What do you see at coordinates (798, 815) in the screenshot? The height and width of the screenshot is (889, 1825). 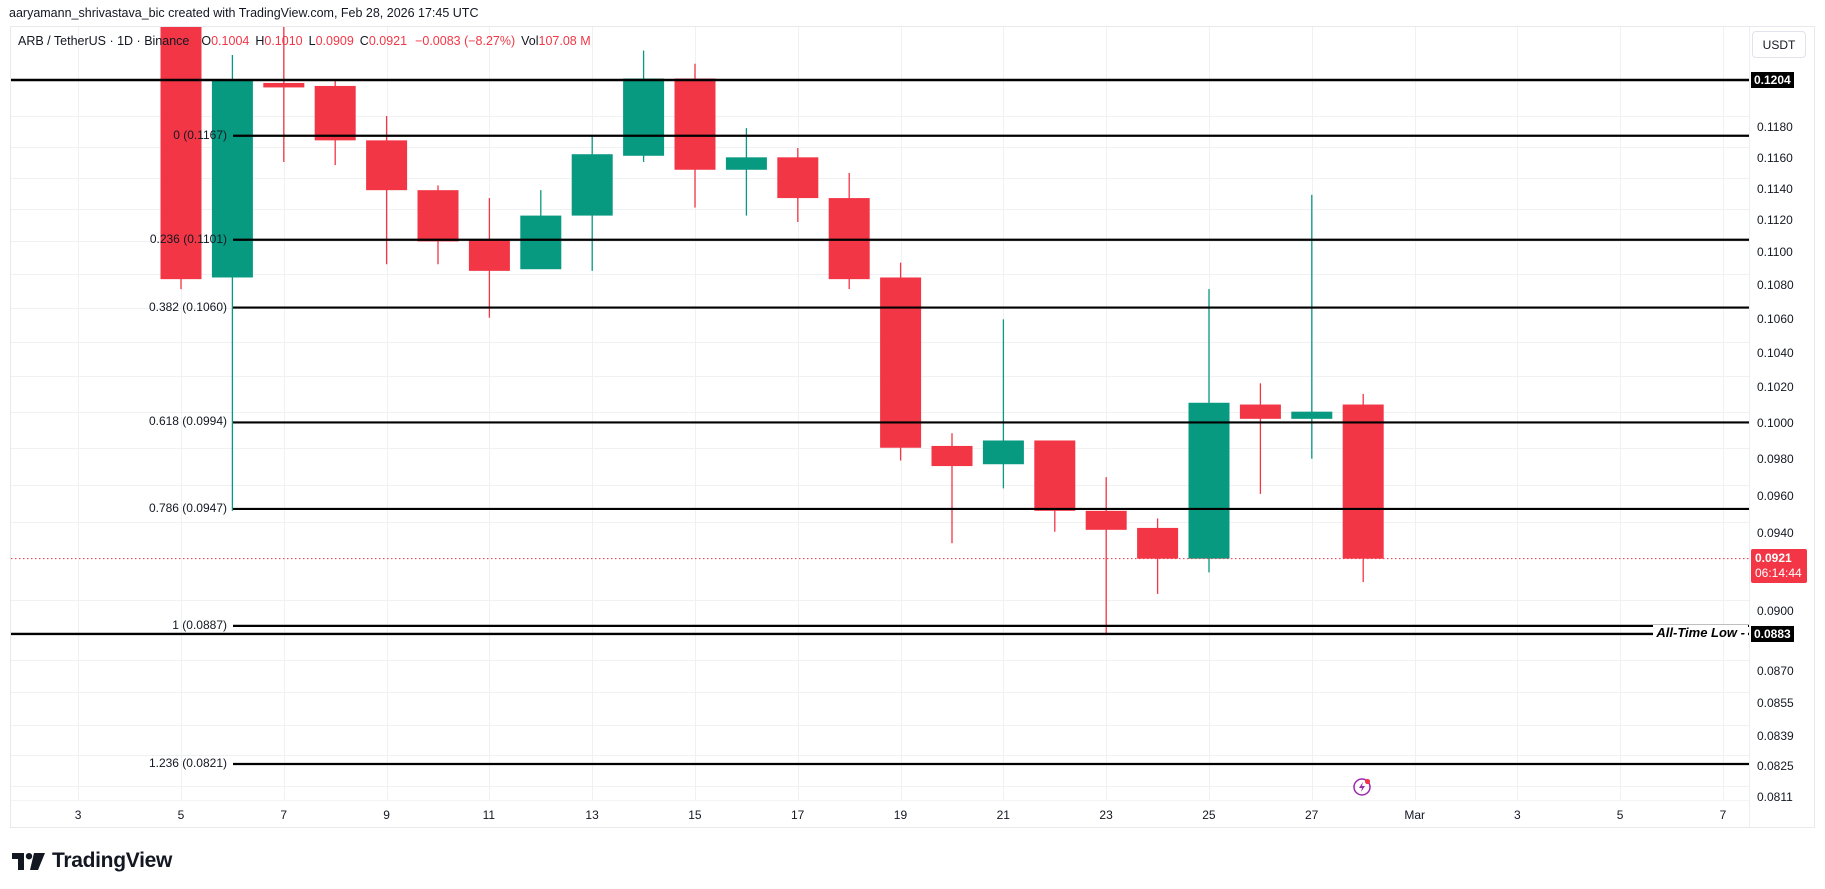 I see `time-axis-tick: 17` at bounding box center [798, 815].